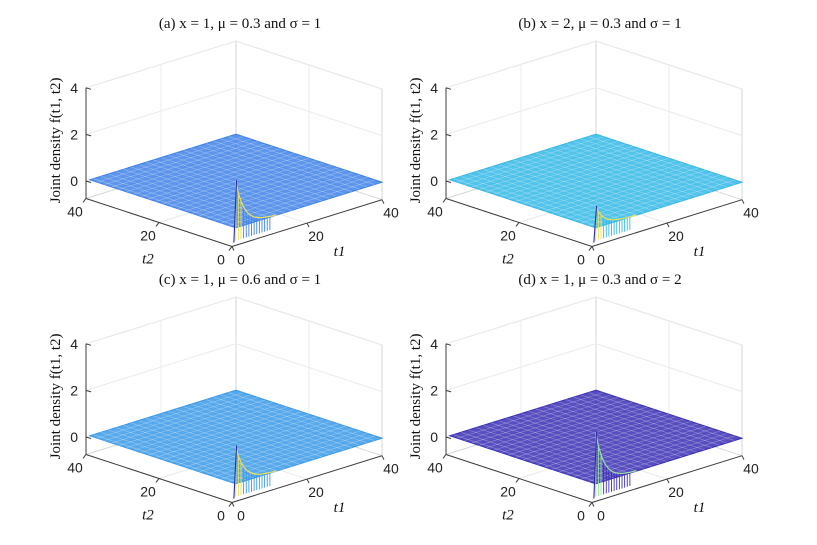  Describe the element at coordinates (416, 140) in the screenshot. I see `z-axis-label: Joint density f(t1, t2)` at that location.